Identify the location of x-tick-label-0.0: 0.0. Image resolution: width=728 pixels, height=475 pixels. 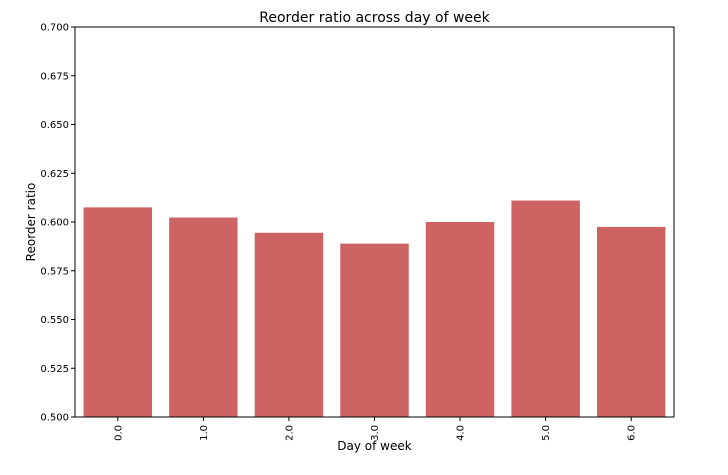
(118, 433).